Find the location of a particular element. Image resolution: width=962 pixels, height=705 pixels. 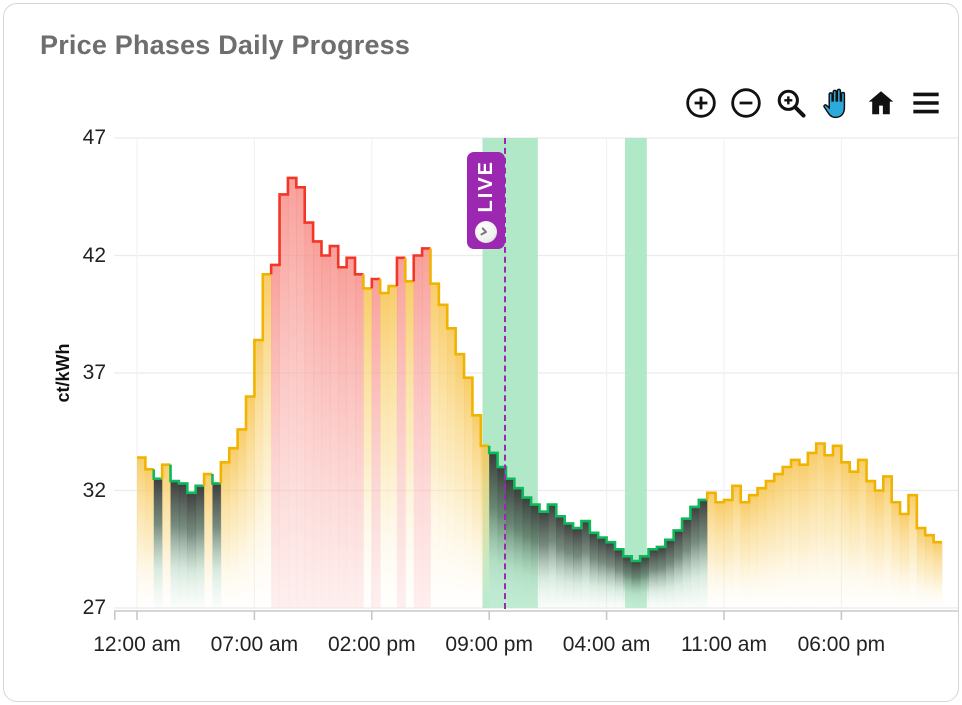

home-reset-button is located at coordinates (881, 103).